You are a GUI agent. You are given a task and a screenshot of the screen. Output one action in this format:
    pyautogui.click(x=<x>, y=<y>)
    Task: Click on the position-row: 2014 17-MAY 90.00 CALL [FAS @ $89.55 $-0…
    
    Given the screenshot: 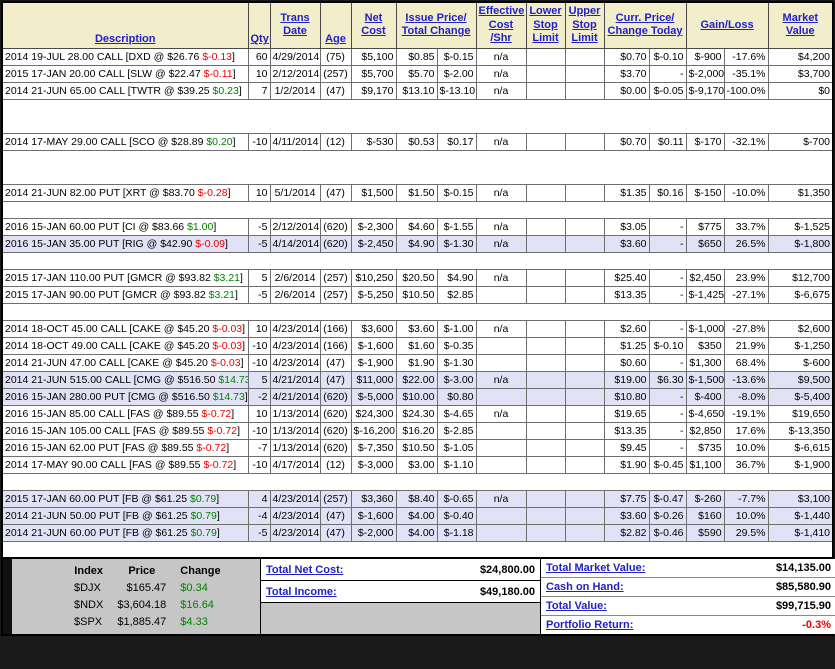 What is the action you would take?
    pyautogui.click(x=417, y=464)
    